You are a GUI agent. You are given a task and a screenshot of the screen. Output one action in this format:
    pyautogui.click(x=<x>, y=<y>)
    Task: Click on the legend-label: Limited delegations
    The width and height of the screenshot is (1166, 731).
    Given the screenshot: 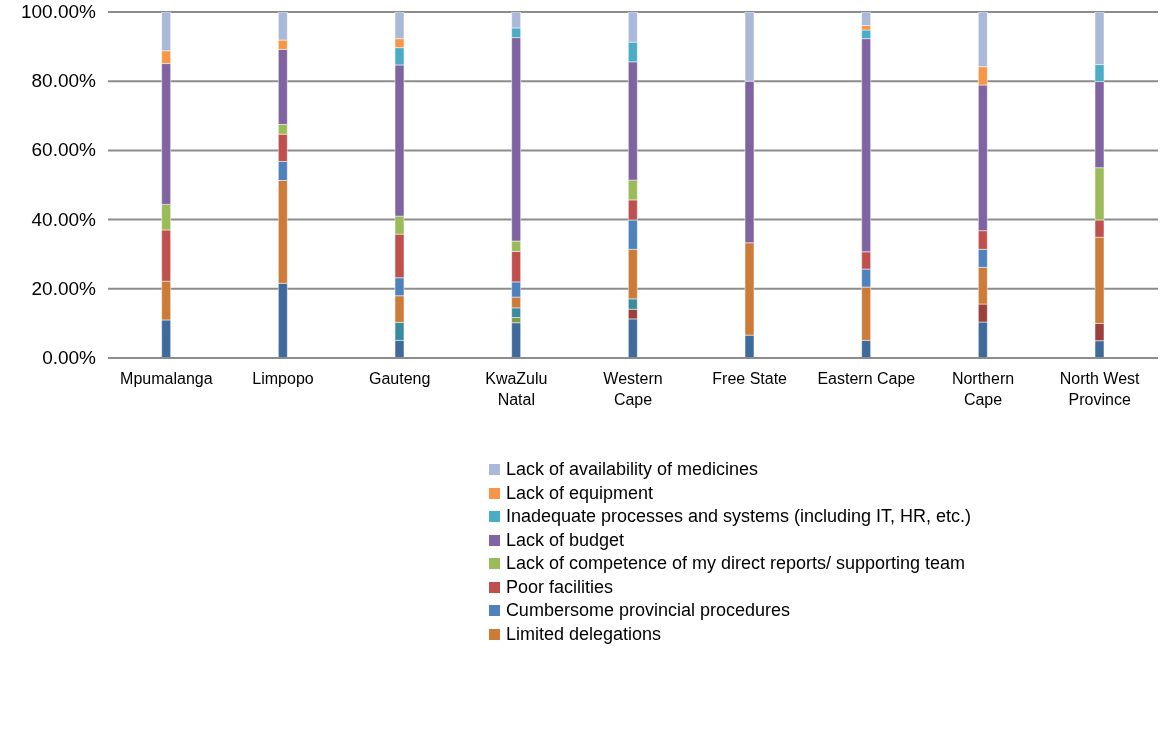 What is the action you would take?
    pyautogui.click(x=583, y=634)
    